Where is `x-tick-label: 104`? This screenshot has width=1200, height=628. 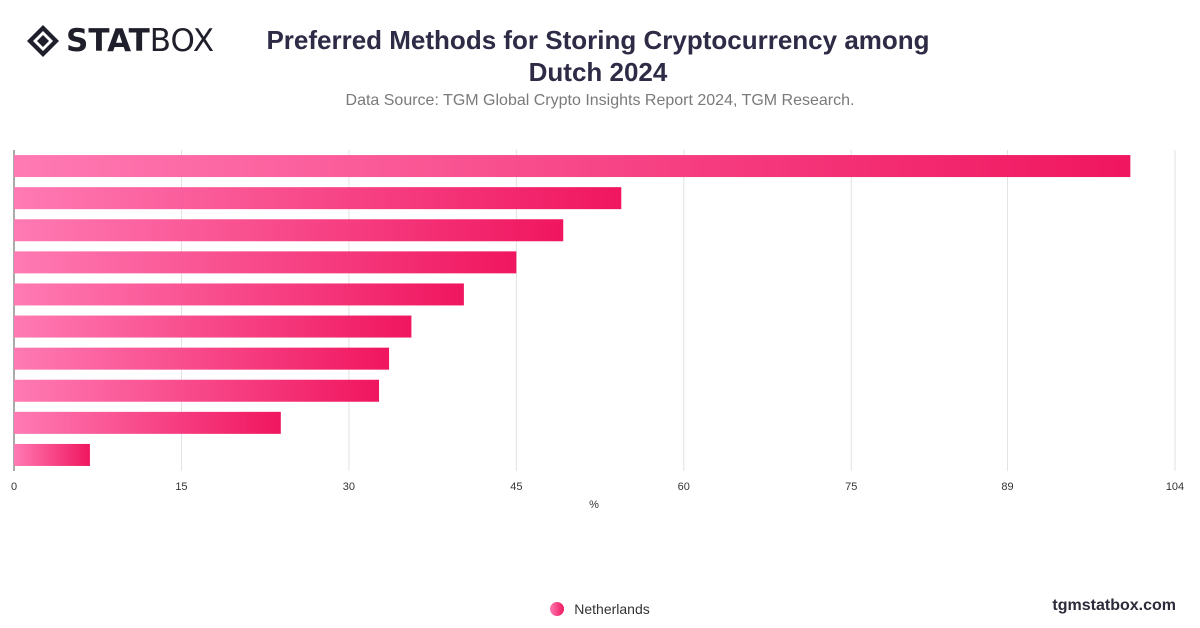
x-tick-label: 104 is located at coordinates (1175, 487).